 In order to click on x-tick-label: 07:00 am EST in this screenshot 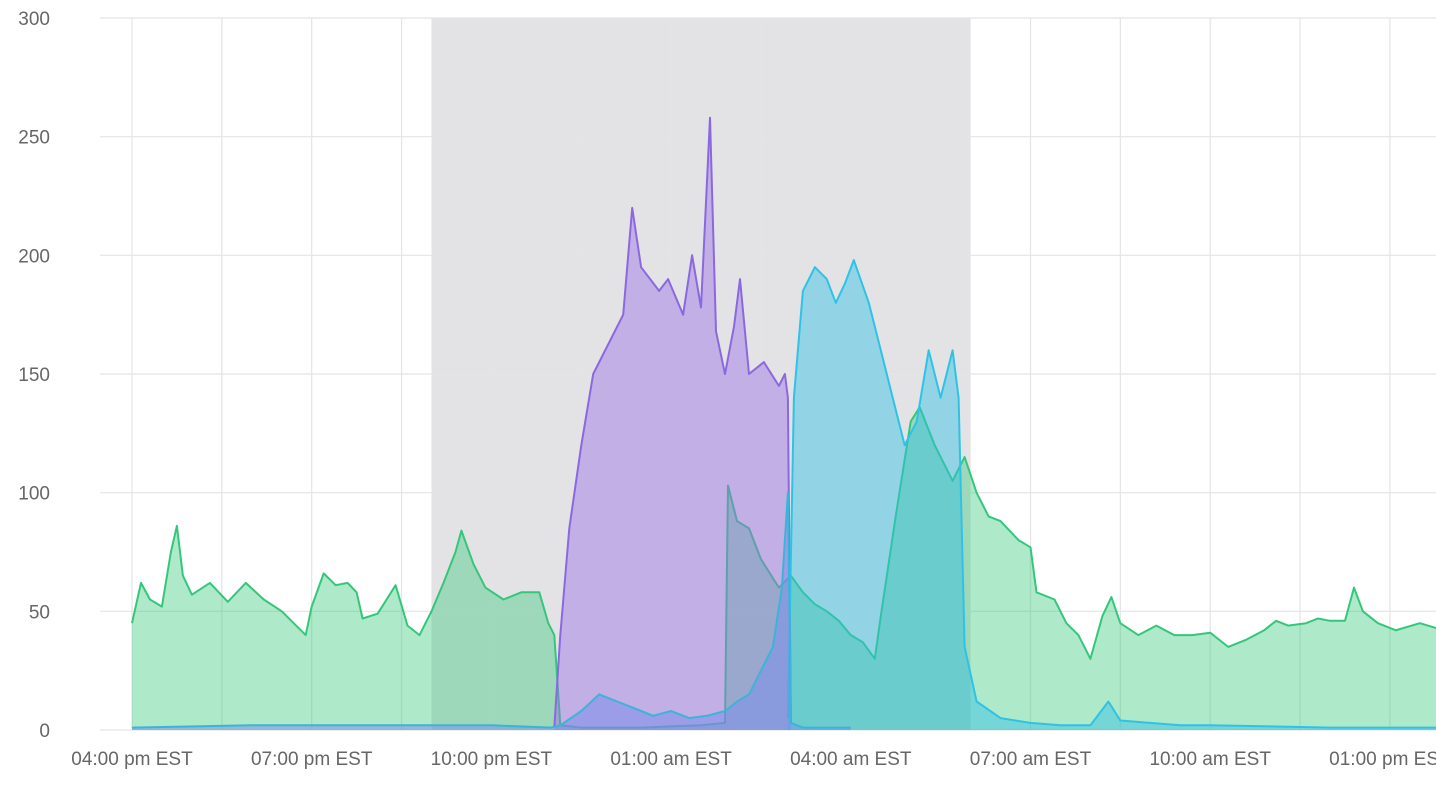, I will do `click(1031, 759)`.